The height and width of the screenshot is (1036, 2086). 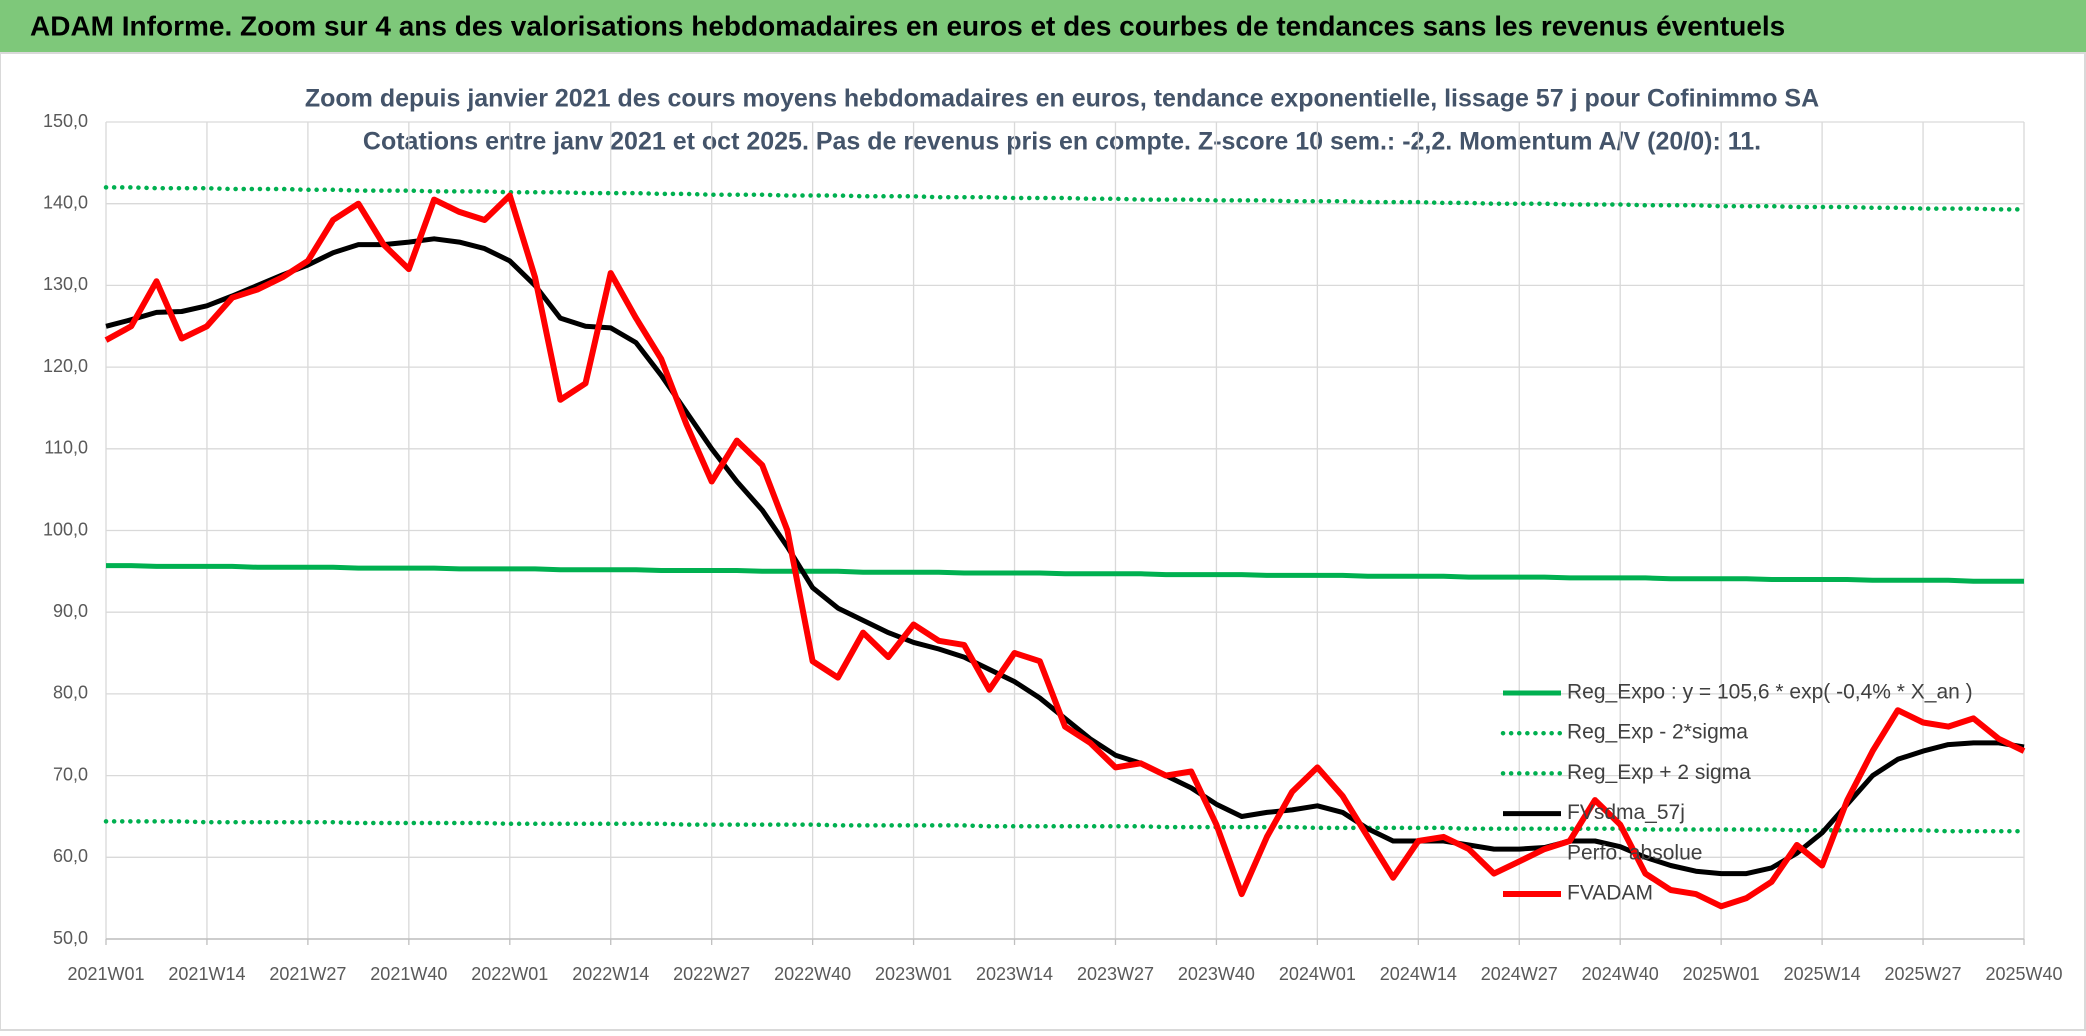 What do you see at coordinates (1610, 893) in the screenshot?
I see `legend-label: FVADAM` at bounding box center [1610, 893].